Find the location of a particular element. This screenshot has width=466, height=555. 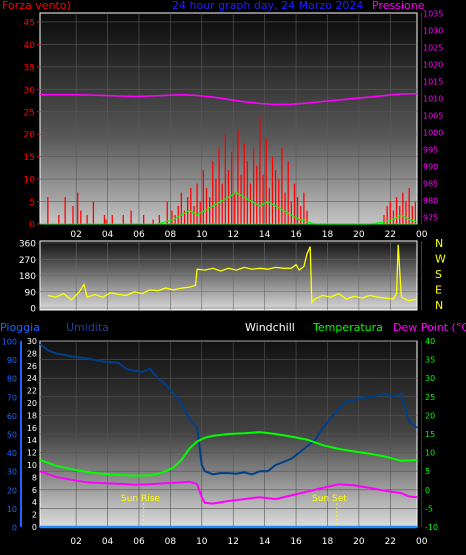

pressure-y-tick-label: 985 is located at coordinates (430, 184).